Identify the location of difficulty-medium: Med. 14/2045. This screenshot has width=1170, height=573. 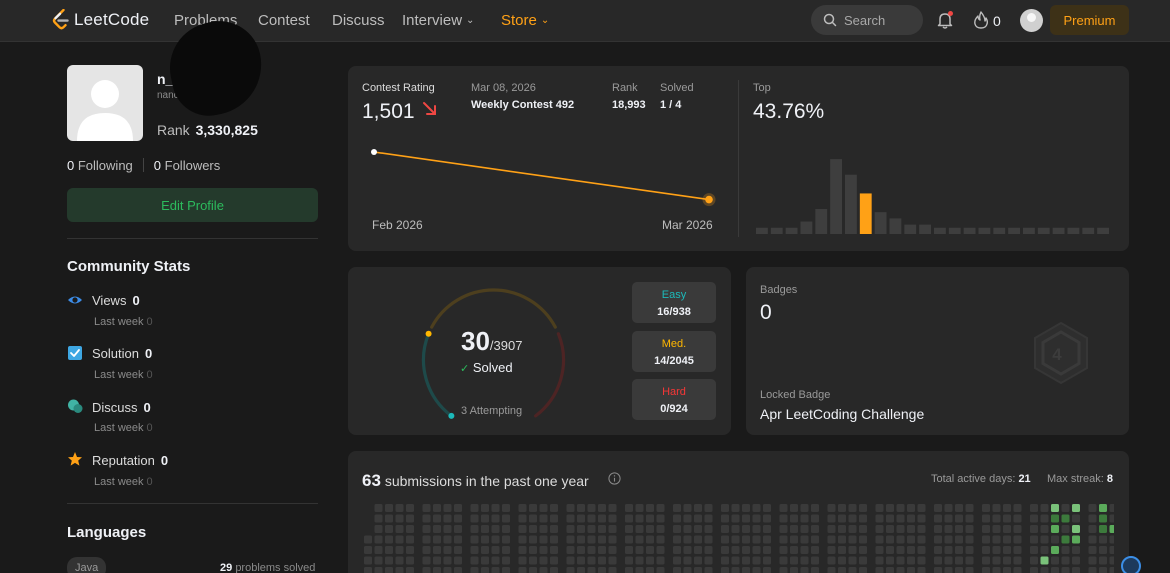
(674, 351).